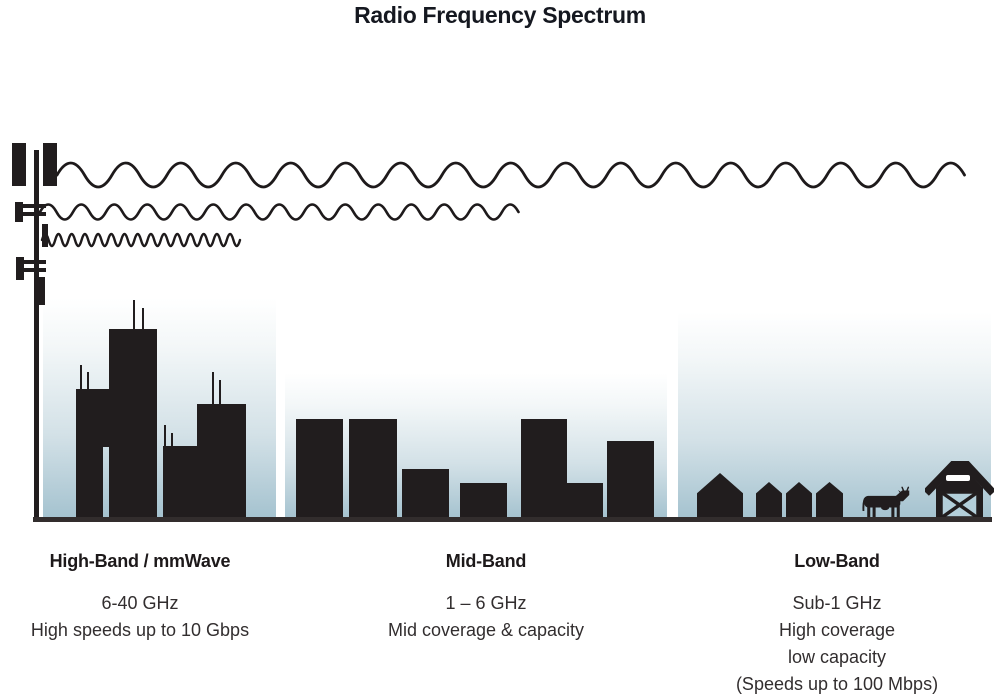  What do you see at coordinates (50, 164) in the screenshot?
I see `tower-antenna-panel-right` at bounding box center [50, 164].